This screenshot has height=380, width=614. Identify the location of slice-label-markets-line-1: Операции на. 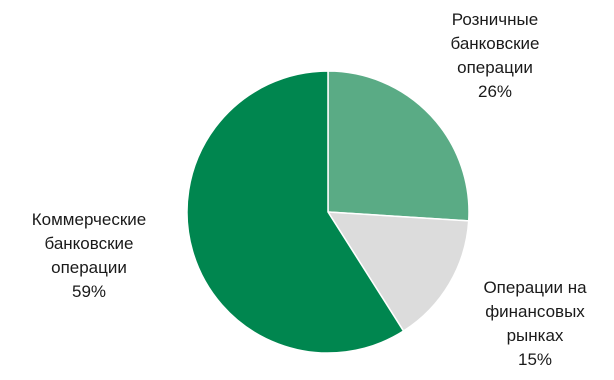
(535, 287).